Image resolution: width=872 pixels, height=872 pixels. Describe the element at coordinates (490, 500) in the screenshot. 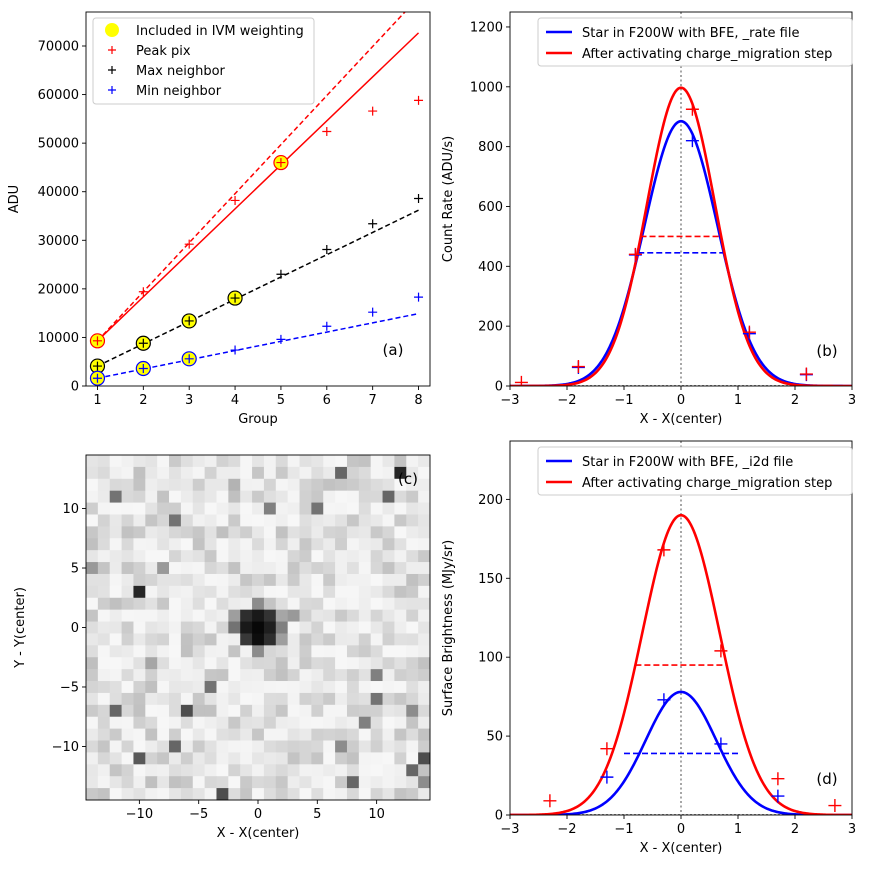

I see `panel-d-ytick-label: 200` at that location.